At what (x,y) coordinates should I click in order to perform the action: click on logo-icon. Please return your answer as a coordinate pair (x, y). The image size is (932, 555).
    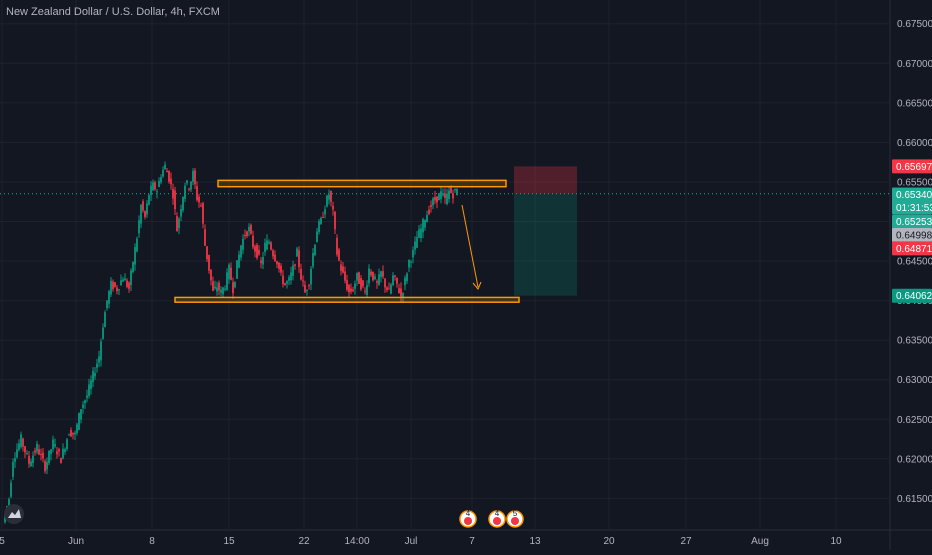
    Looking at the image, I should click on (14, 514).